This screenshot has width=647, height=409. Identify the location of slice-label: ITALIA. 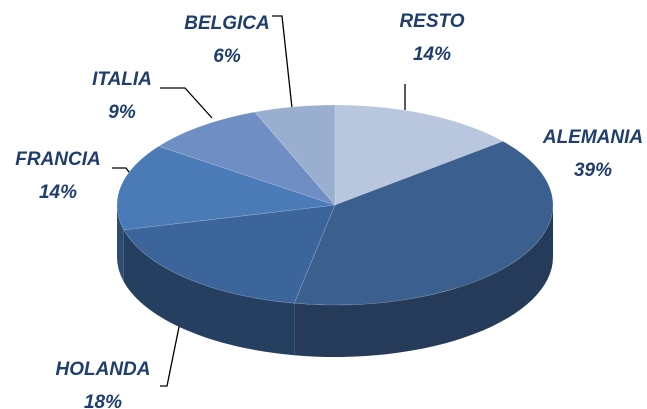
(122, 79).